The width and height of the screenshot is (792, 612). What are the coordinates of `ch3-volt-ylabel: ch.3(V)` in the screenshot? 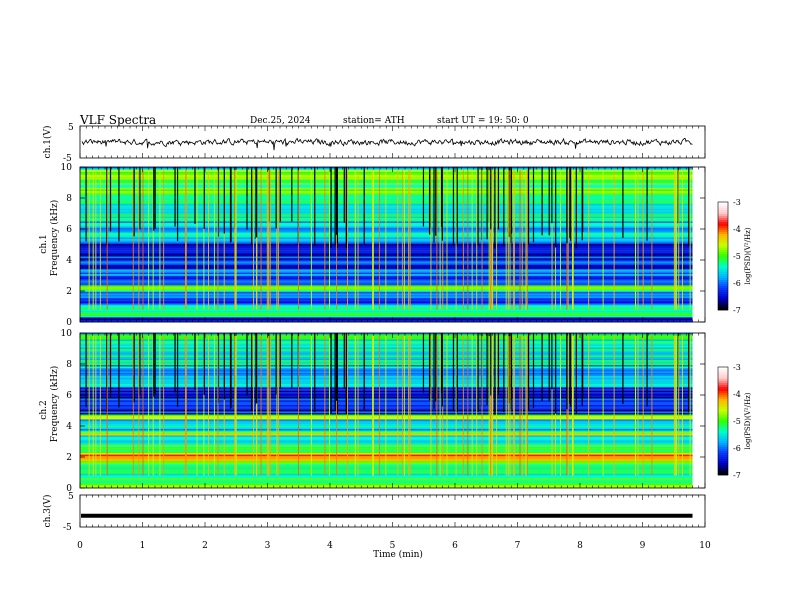 It's located at (47, 511).